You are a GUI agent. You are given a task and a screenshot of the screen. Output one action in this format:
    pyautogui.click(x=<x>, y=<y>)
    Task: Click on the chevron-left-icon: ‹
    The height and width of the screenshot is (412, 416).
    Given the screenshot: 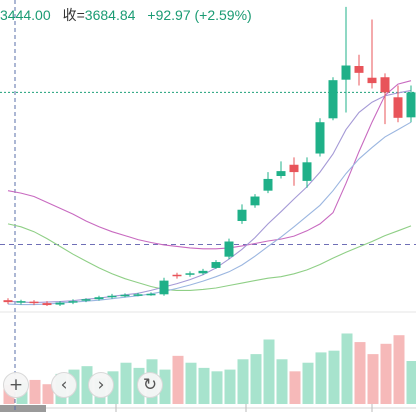 What is the action you would take?
    pyautogui.click(x=64, y=385)
    